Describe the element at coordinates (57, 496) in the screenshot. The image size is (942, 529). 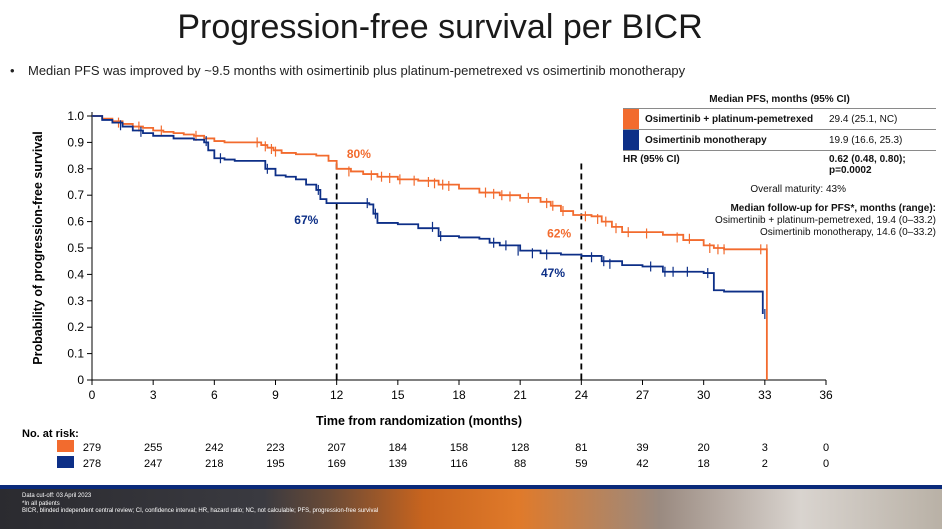
I see `footnote-cutoff: Data cut-off: 03 April 2023` at that location.